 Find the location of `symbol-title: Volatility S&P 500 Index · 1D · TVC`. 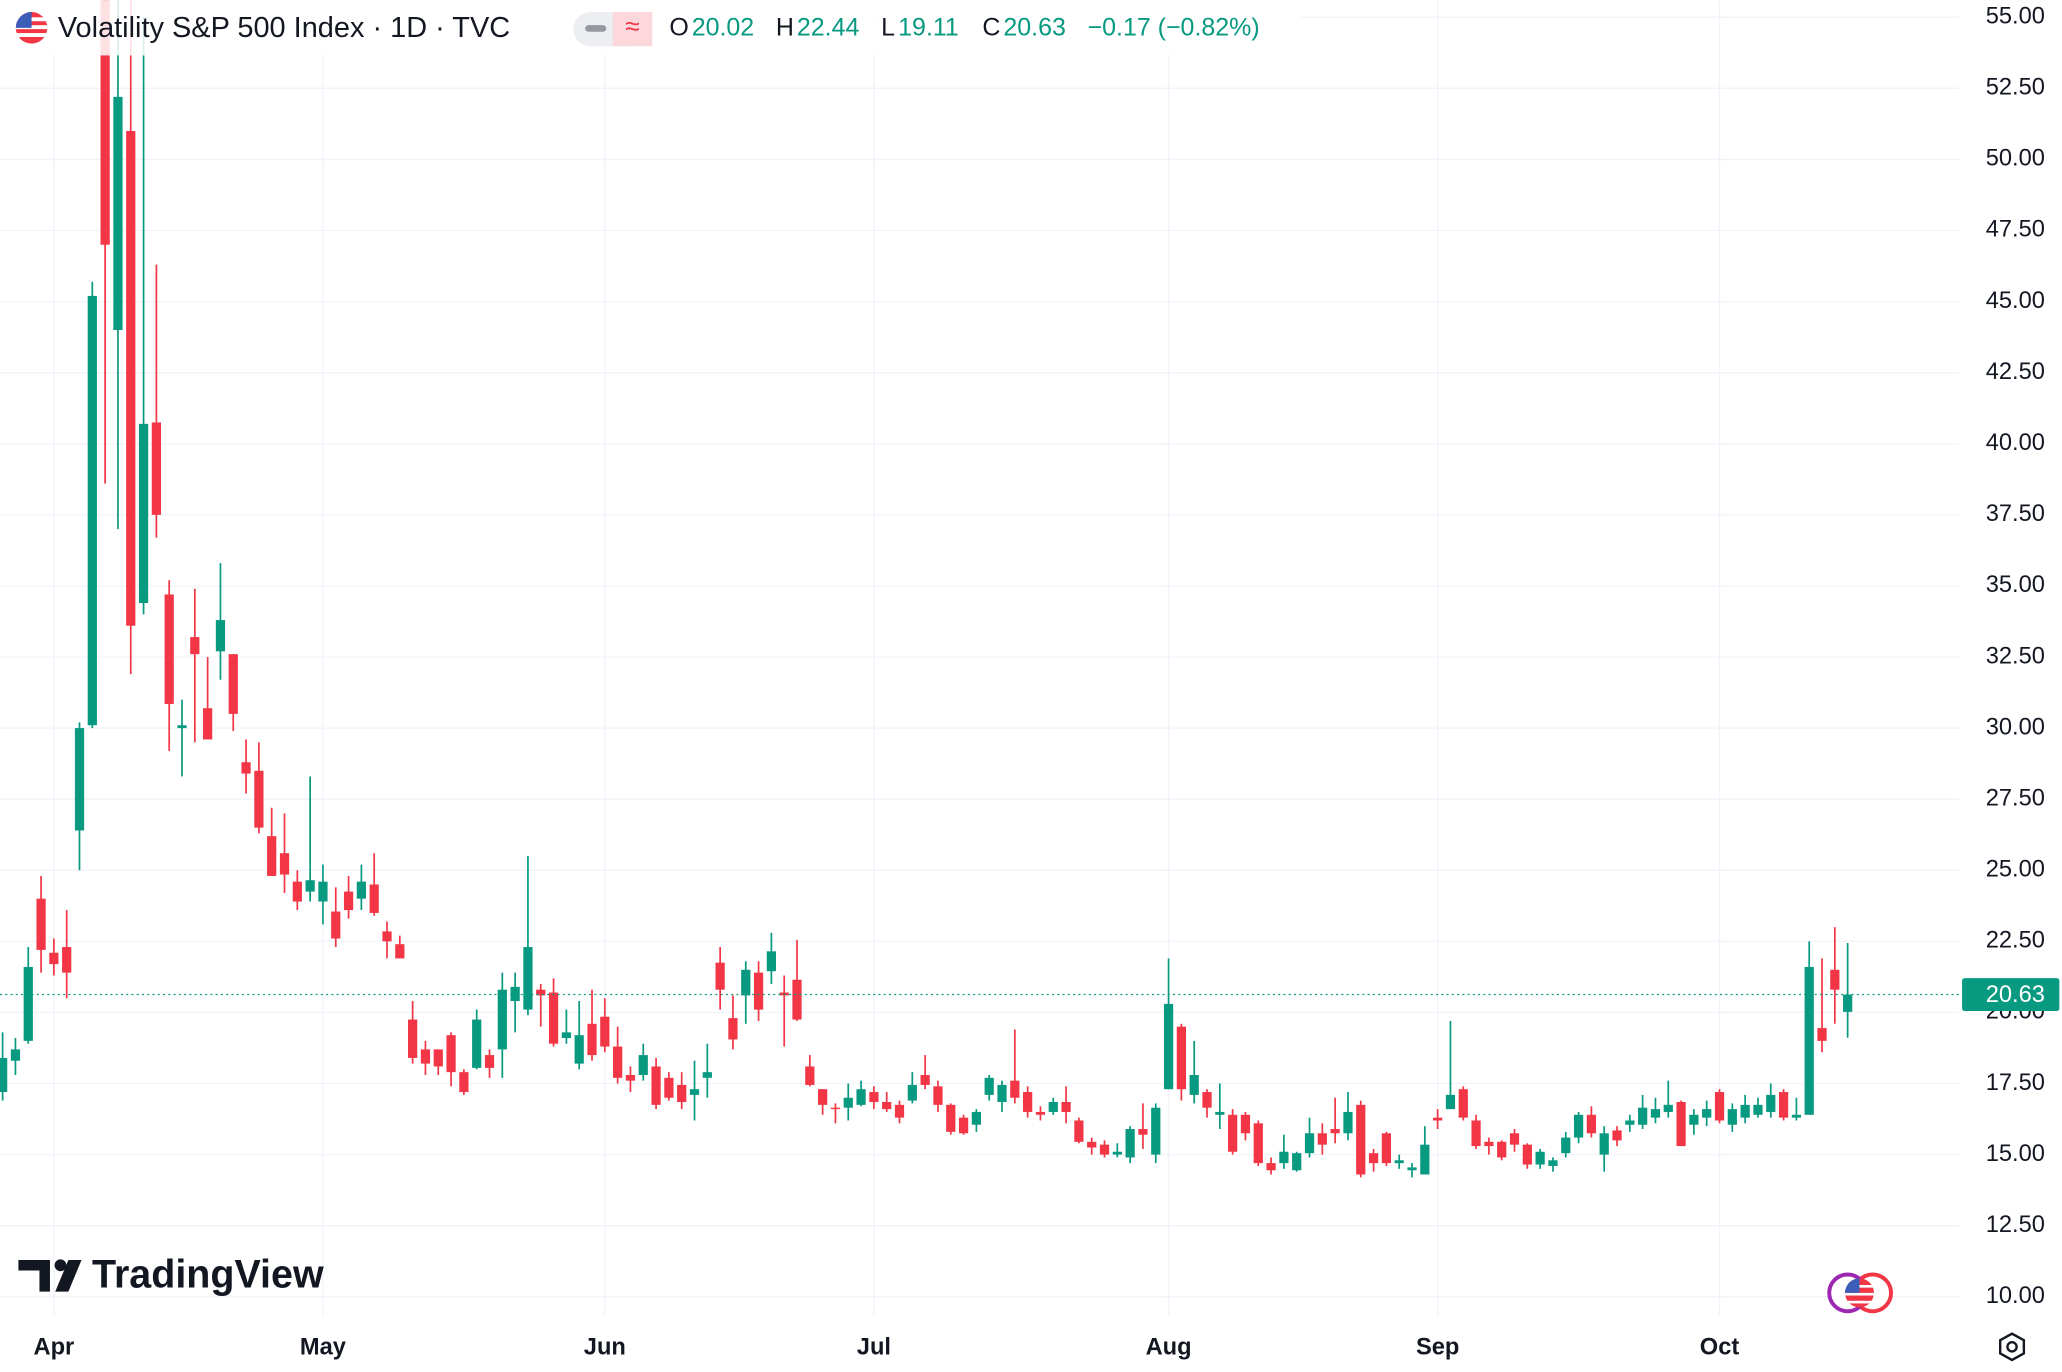

symbol-title: Volatility S&P 500 Index · 1D · TVC is located at coordinates (284, 28).